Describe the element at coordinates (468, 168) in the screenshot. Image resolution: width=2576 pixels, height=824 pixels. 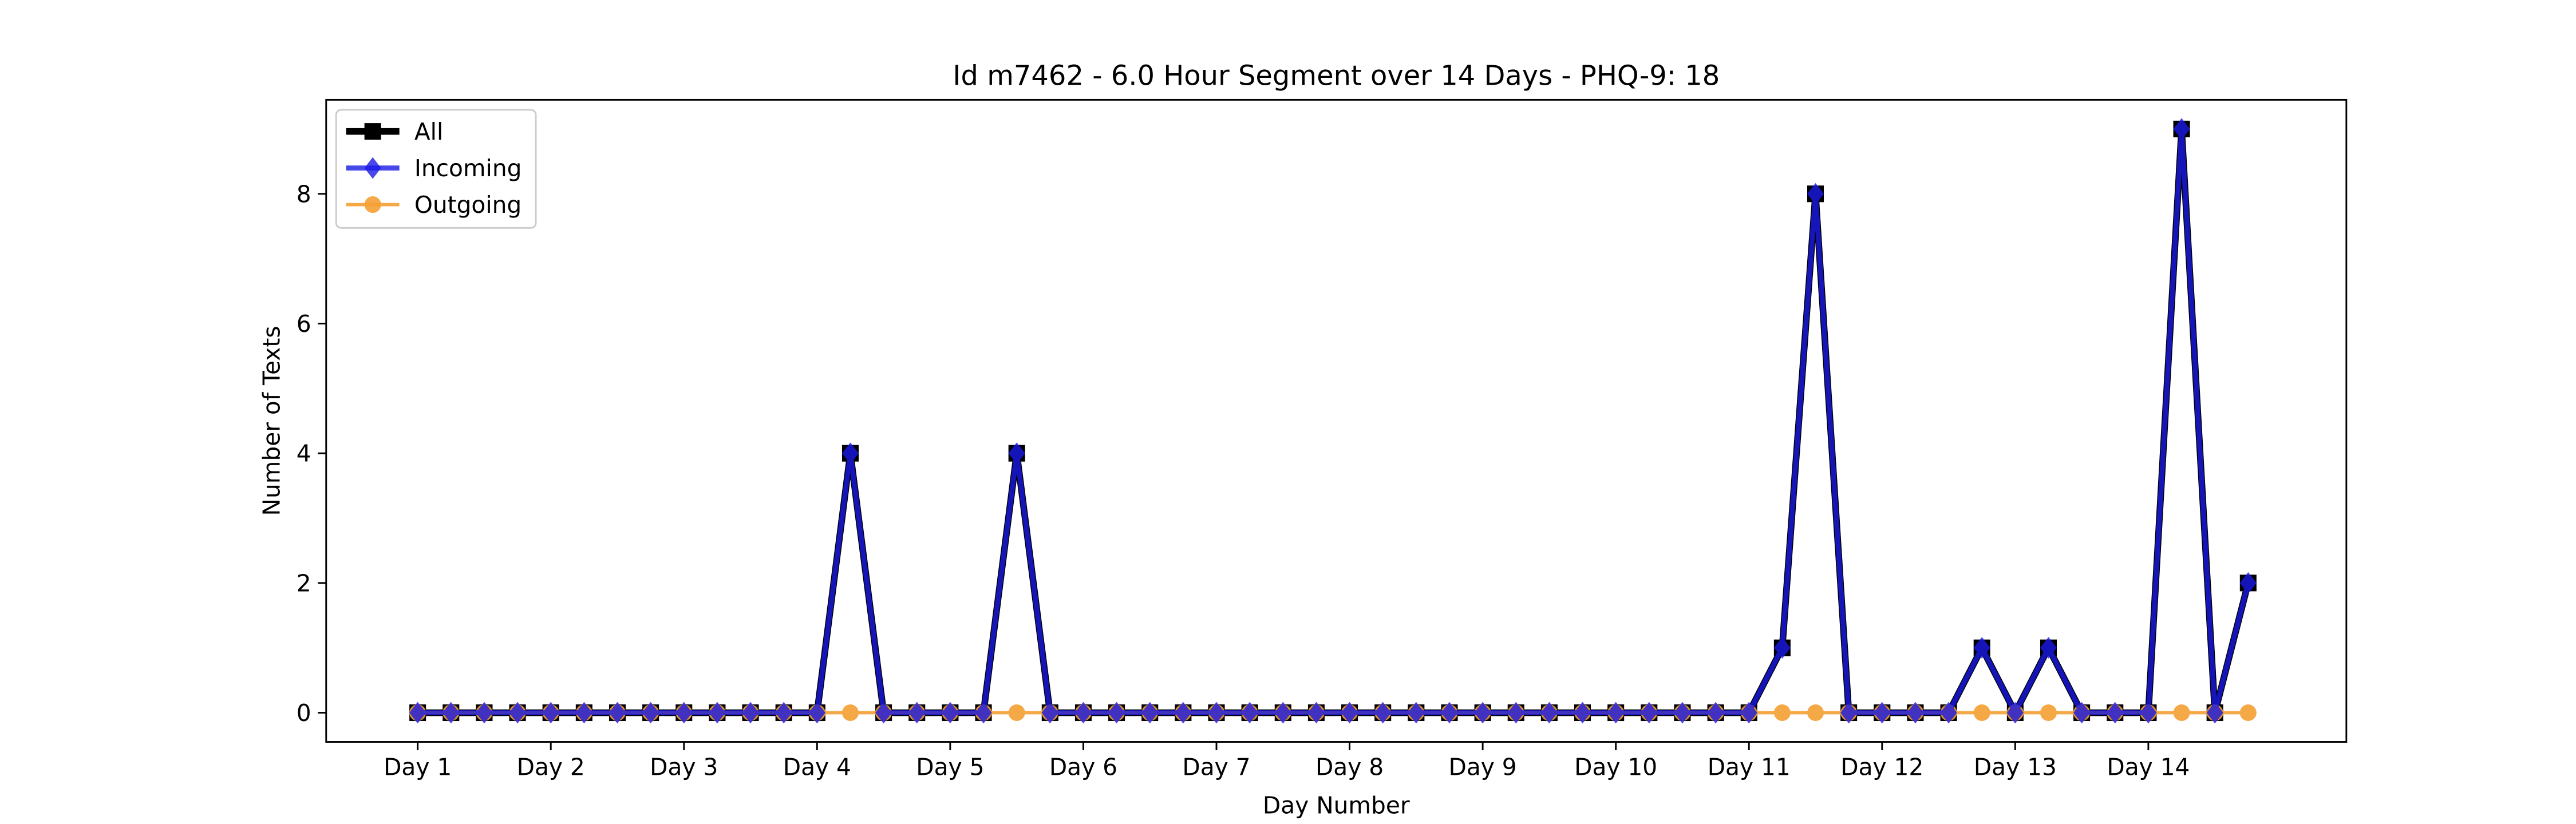
I see `legend-label: Incoming` at that location.